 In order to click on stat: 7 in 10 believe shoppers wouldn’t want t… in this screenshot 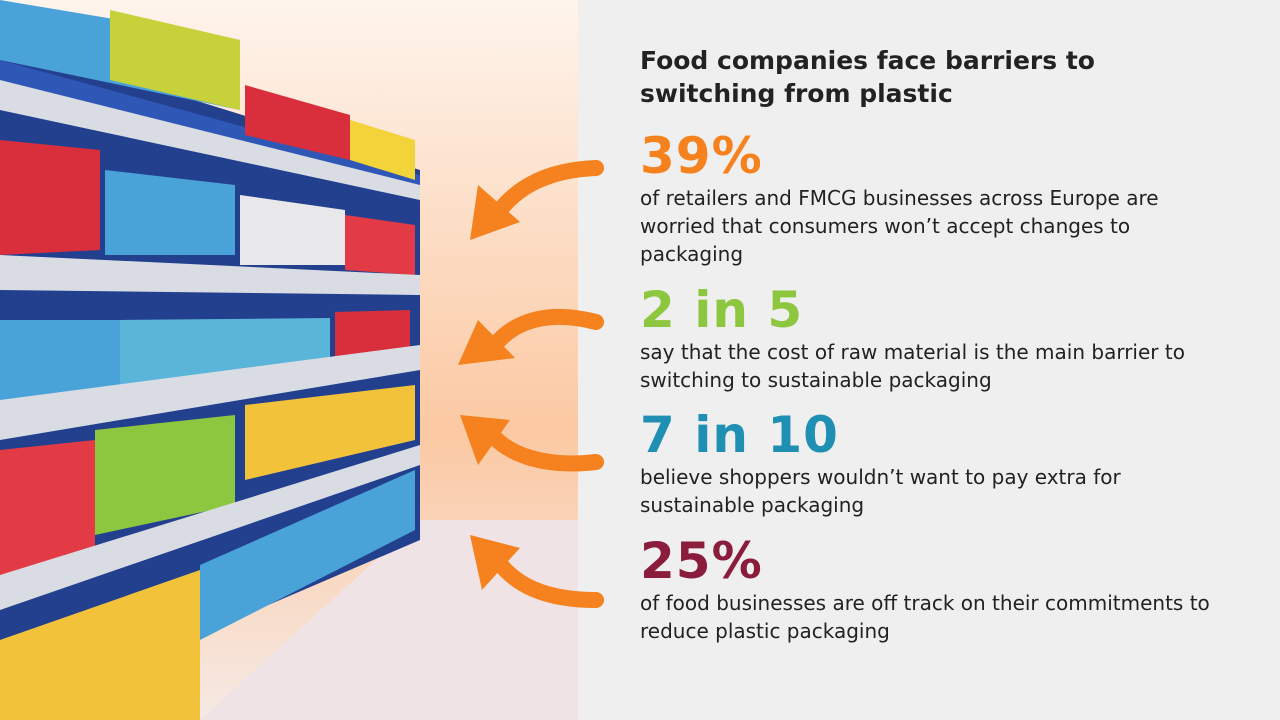, I will do `click(940, 463)`.